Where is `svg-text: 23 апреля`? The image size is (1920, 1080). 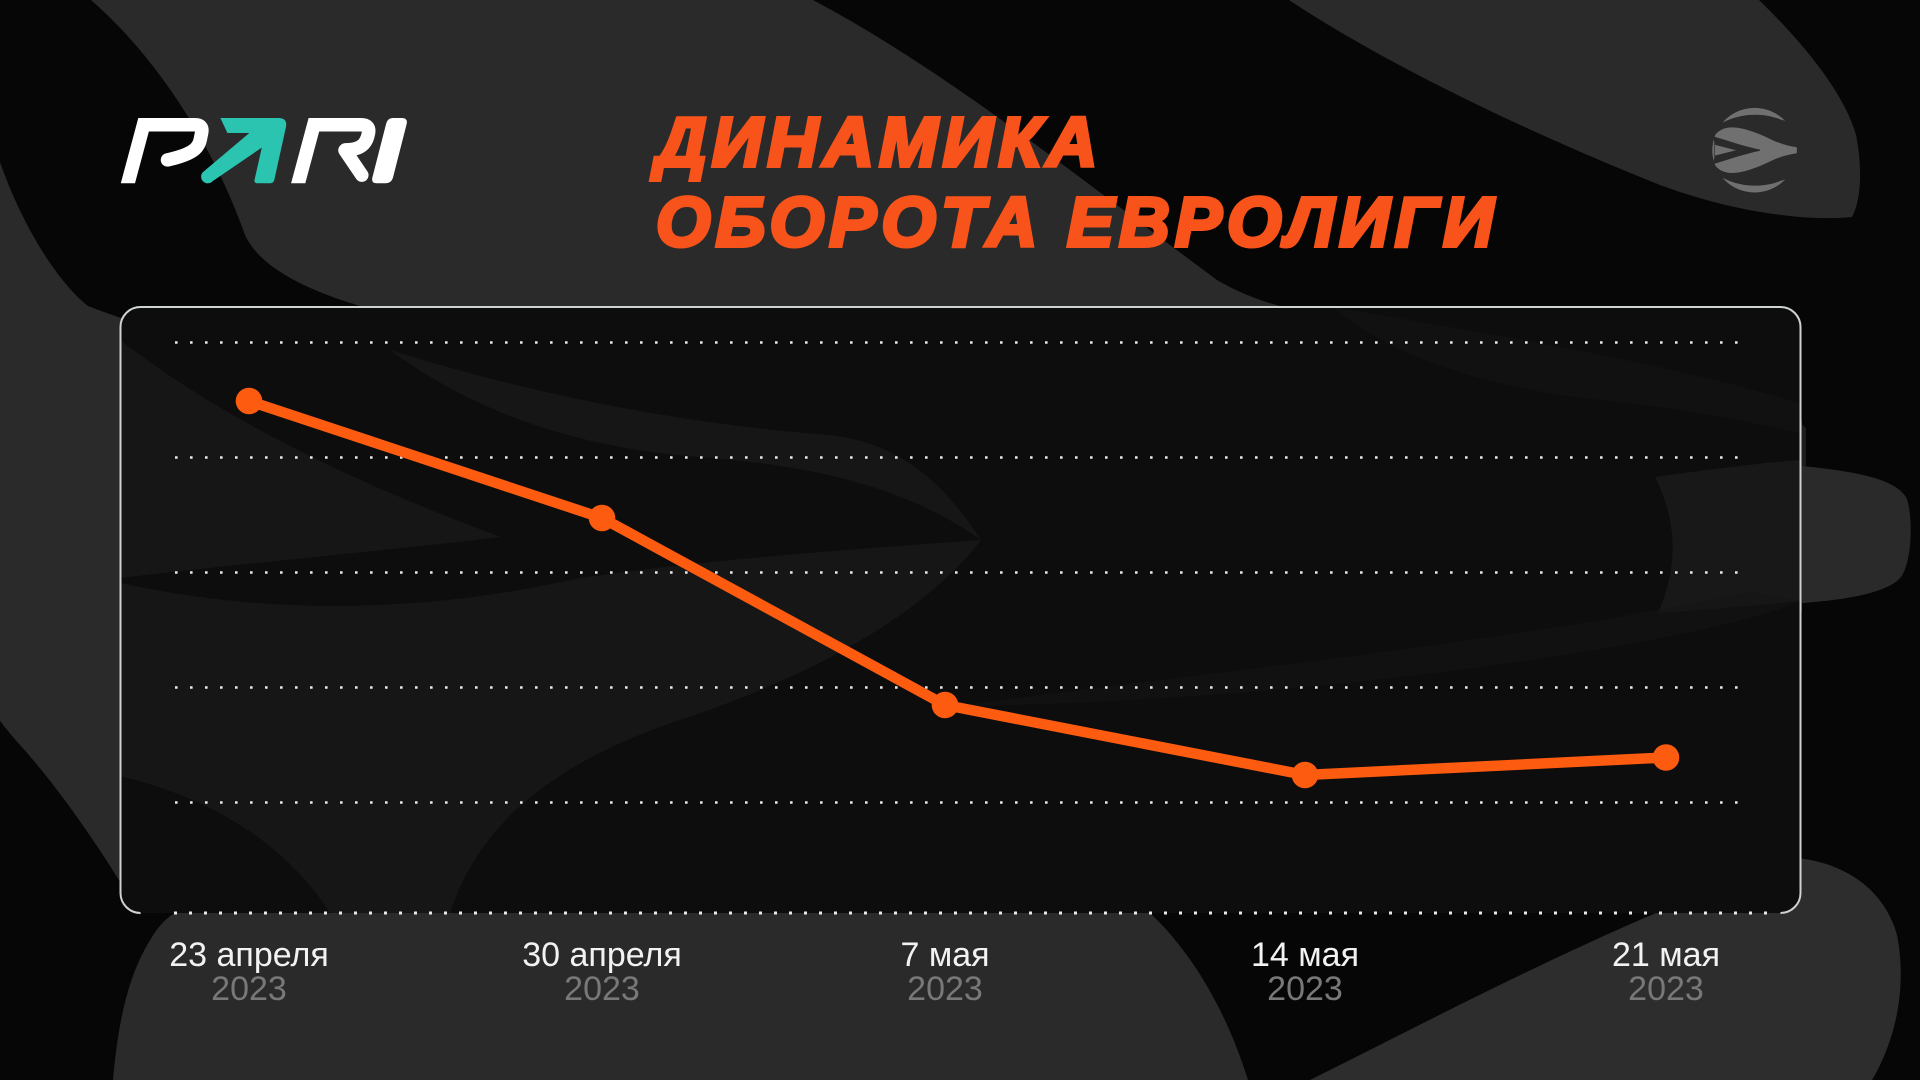
svg-text: 23 апреля is located at coordinates (249, 955).